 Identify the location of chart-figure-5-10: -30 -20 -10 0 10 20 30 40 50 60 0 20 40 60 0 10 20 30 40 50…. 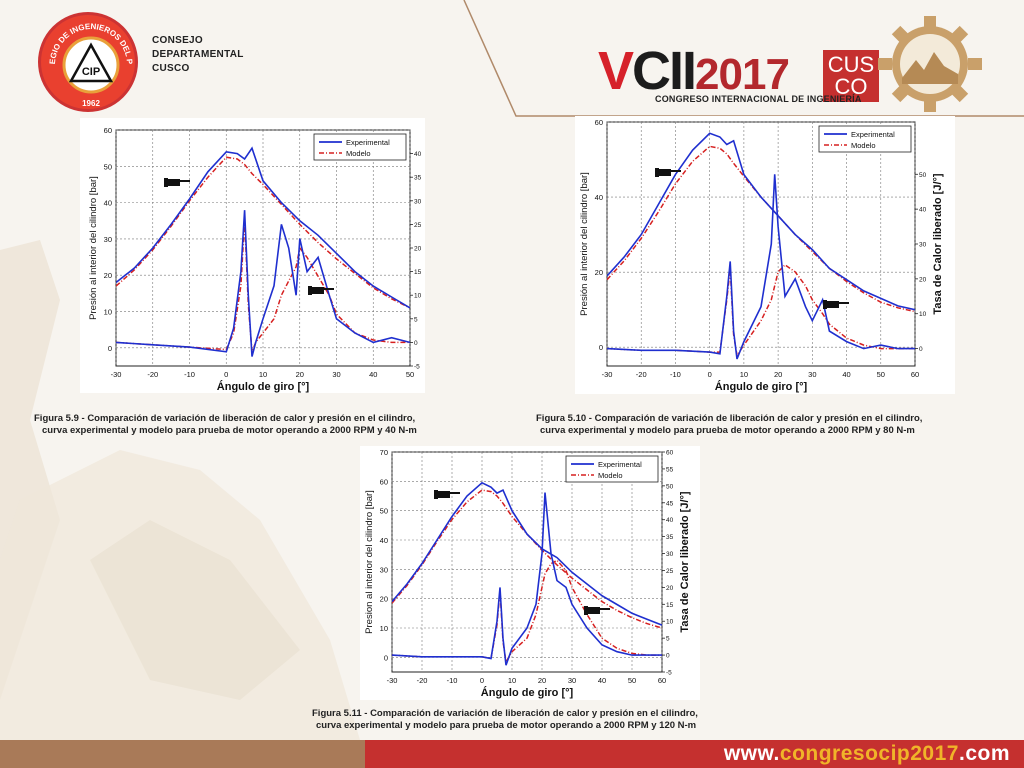
(765, 255).